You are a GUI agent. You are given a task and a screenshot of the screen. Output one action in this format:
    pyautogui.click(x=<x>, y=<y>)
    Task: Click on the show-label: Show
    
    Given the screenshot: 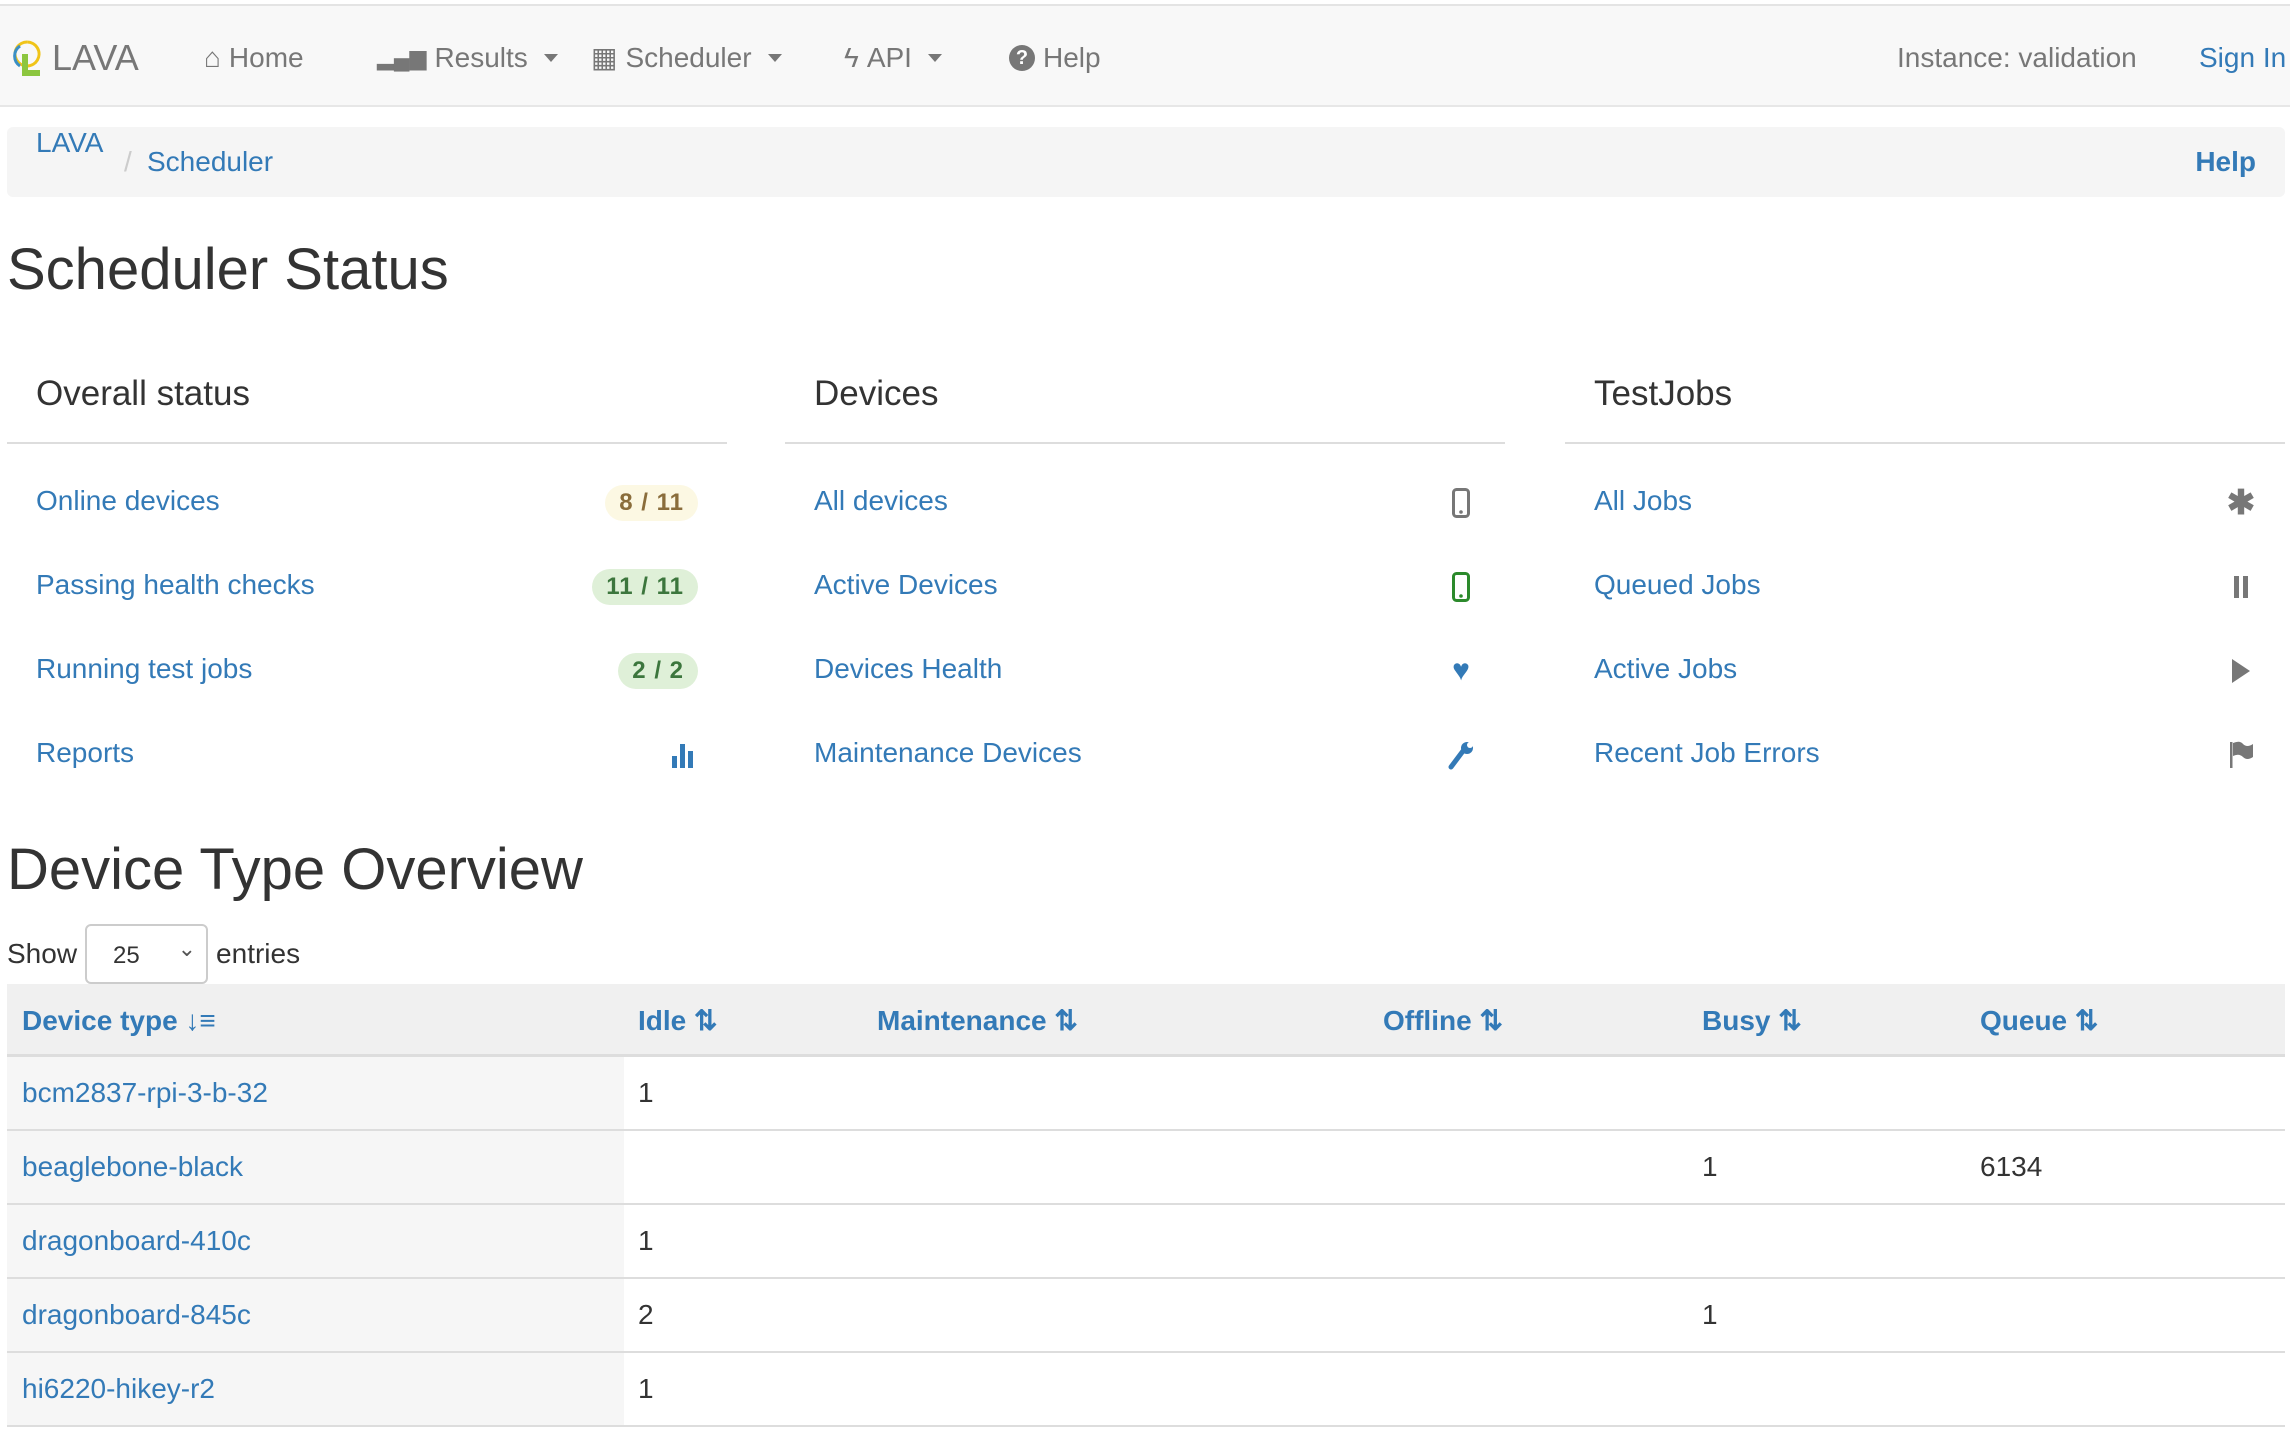 What is the action you would take?
    pyautogui.click(x=42, y=953)
    